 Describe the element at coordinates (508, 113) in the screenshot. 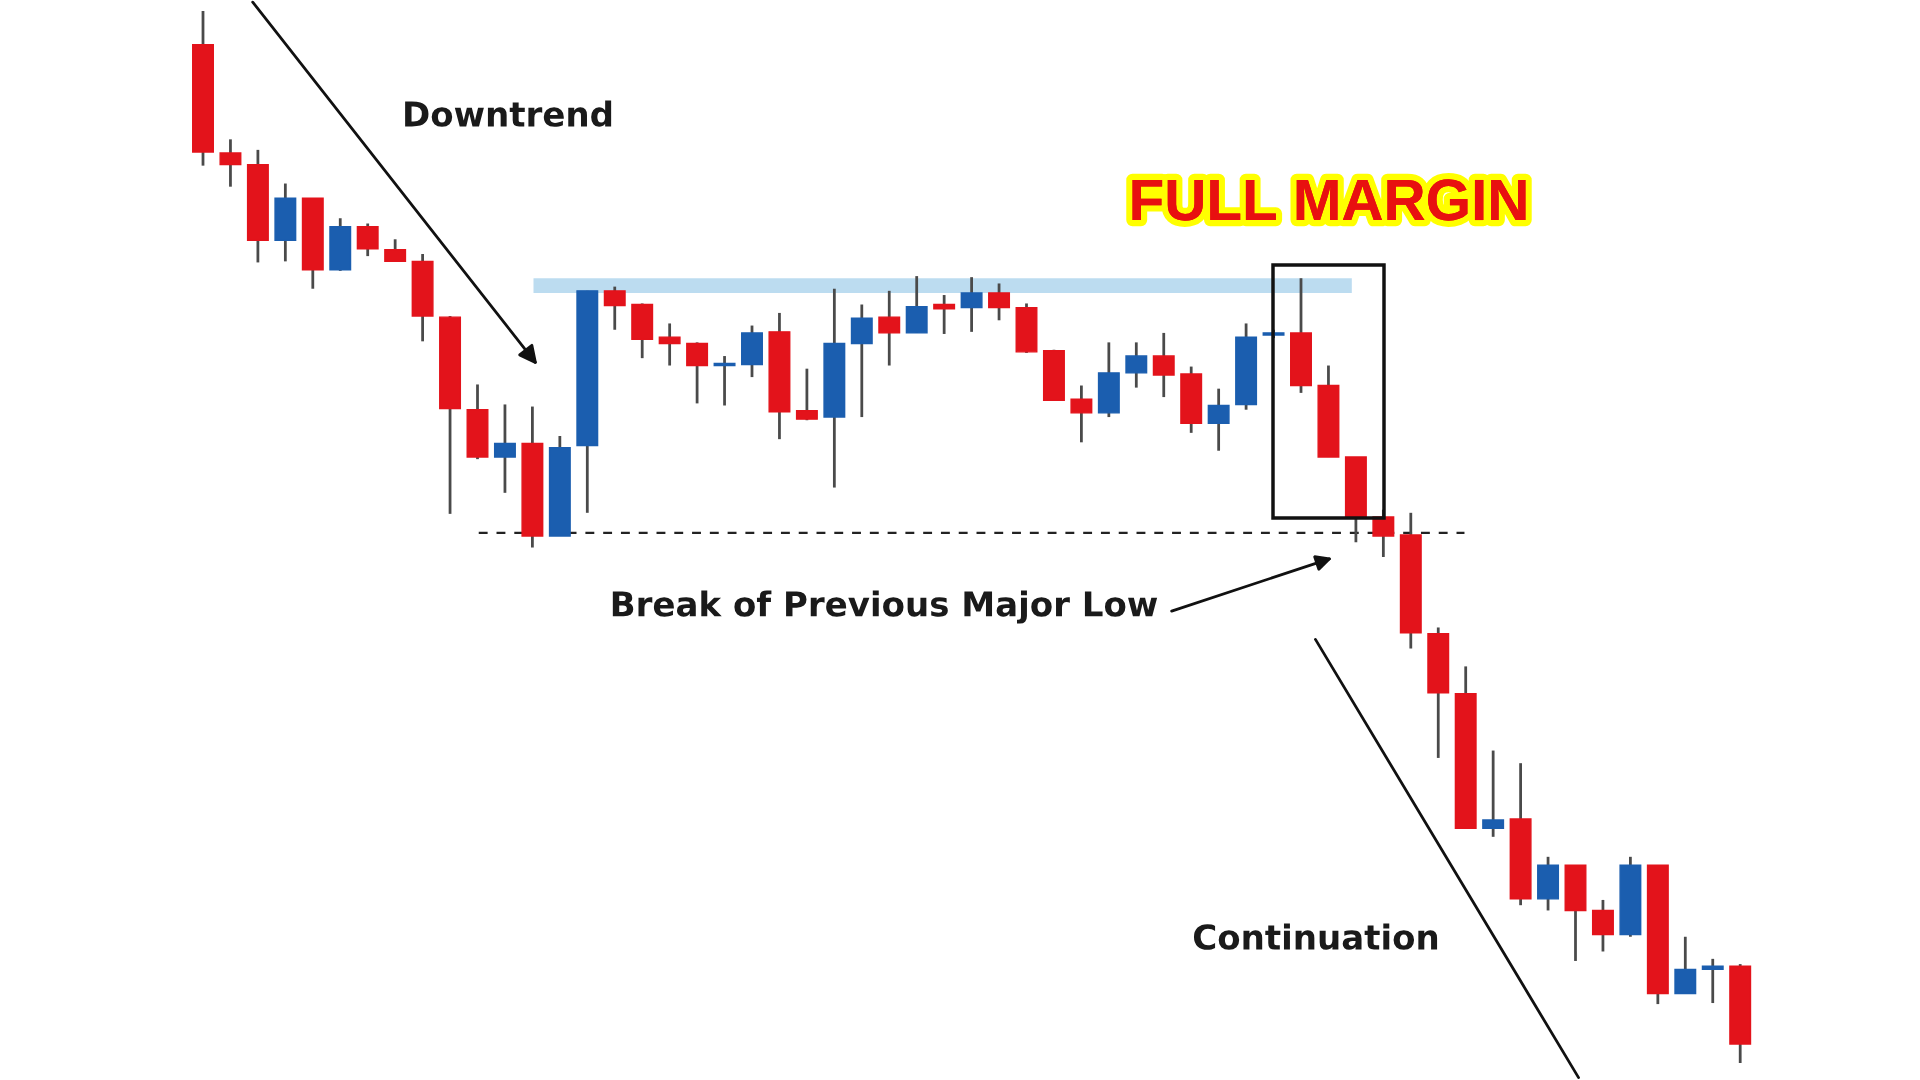

I see `annotation: Downtrend` at that location.